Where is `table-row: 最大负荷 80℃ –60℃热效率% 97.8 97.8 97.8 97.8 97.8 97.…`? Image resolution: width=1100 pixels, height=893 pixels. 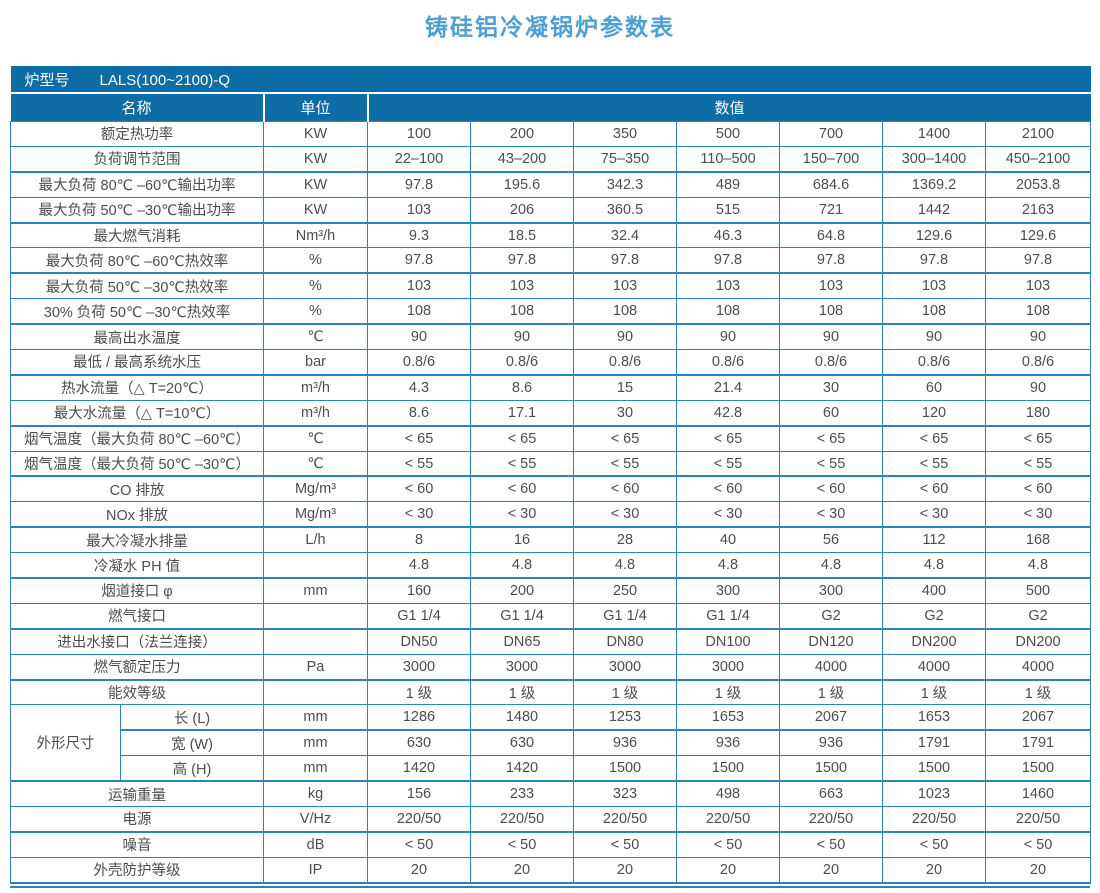
table-row: 最大负荷 80℃ –60℃热效率% 97.8 97.8 97.8 97.8 97.8 97.… is located at coordinates (550, 261).